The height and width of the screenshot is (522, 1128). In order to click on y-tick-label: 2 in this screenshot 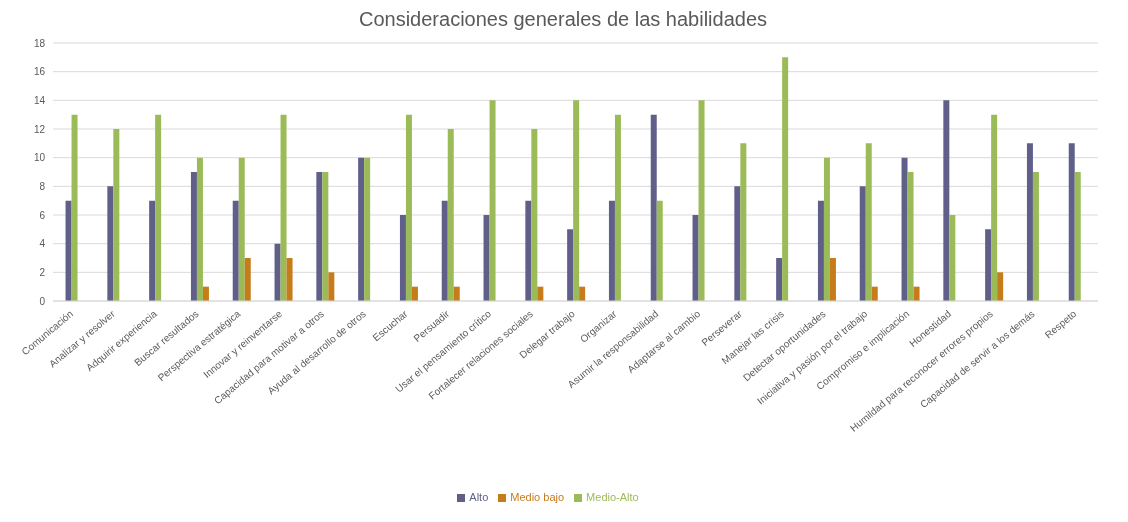, I will do `click(42, 272)`.